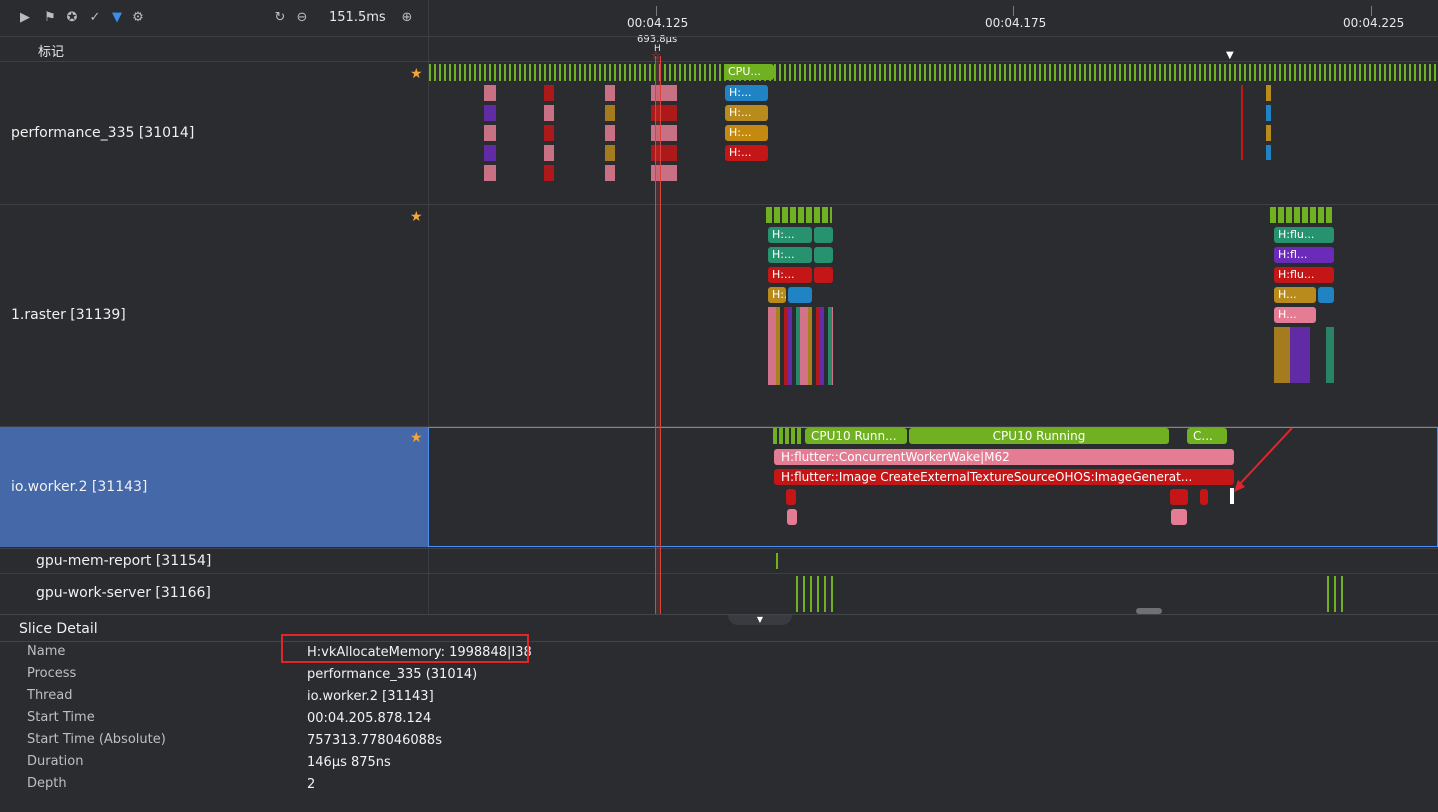 The image size is (1438, 812). I want to click on checklist-icon: ✓, so click(95, 17).